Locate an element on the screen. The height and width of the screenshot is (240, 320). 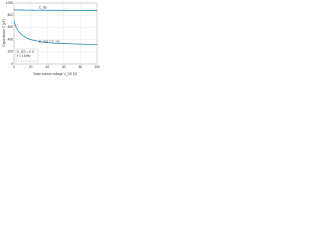
series-label: C_oss = C_rss is located at coordinates (49, 41).